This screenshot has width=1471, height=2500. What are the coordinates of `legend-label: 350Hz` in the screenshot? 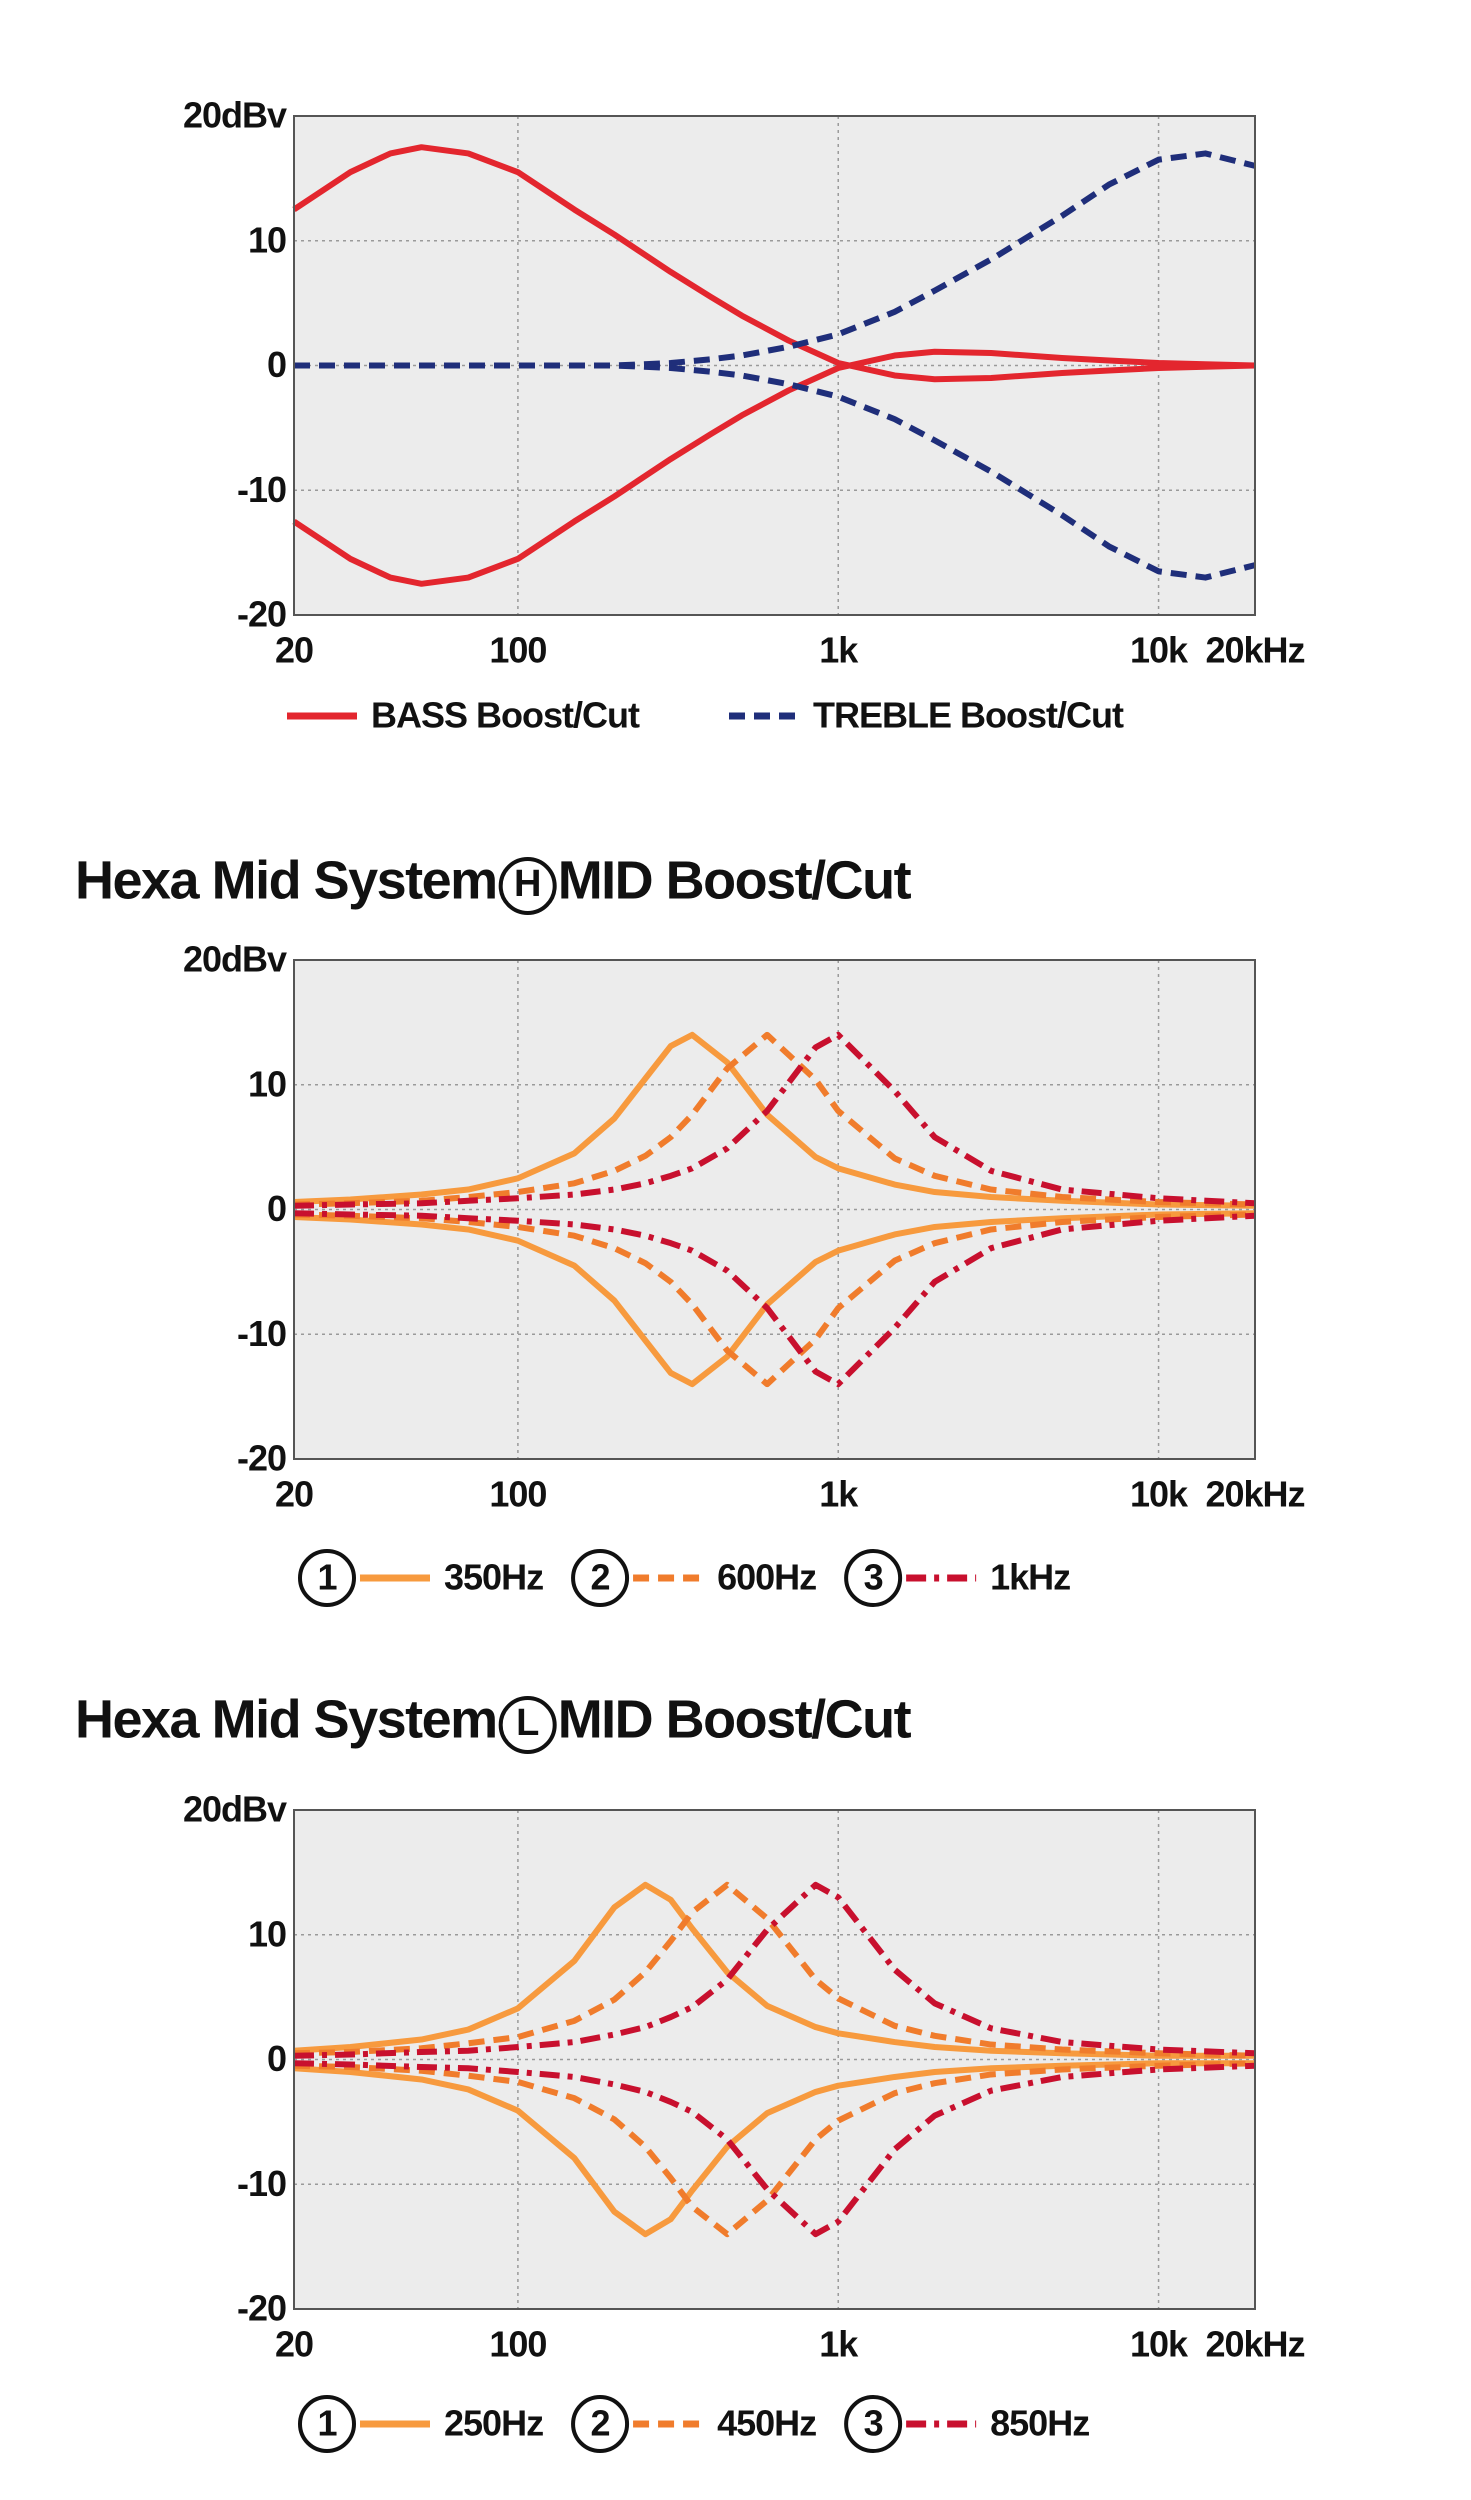 It's located at (493, 1577).